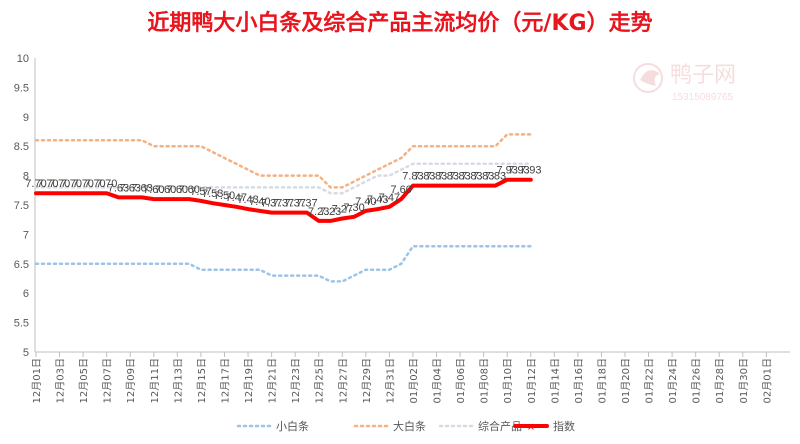 The width and height of the screenshot is (800, 444). Describe the element at coordinates (292, 426) in the screenshot. I see `legend-label-small: 小白条` at that location.